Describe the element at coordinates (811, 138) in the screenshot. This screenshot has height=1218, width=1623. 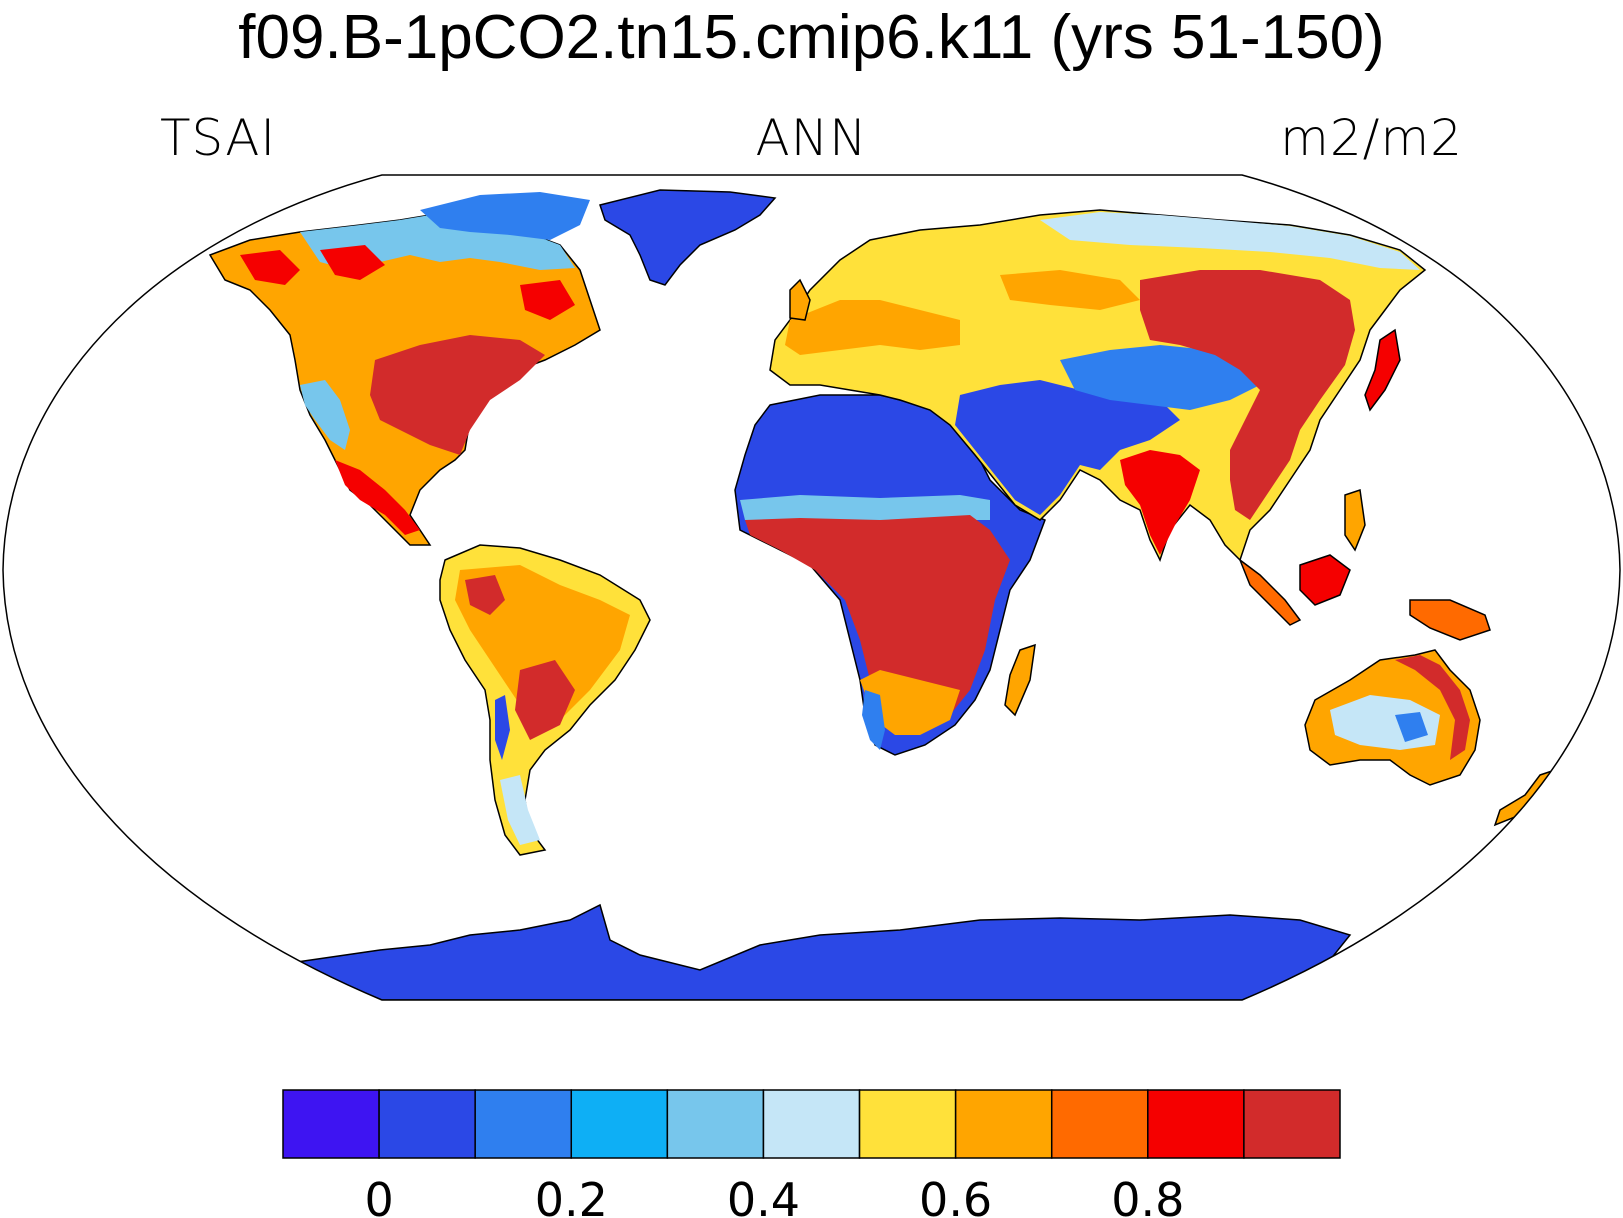
I see `season-label: ANN` at that location.